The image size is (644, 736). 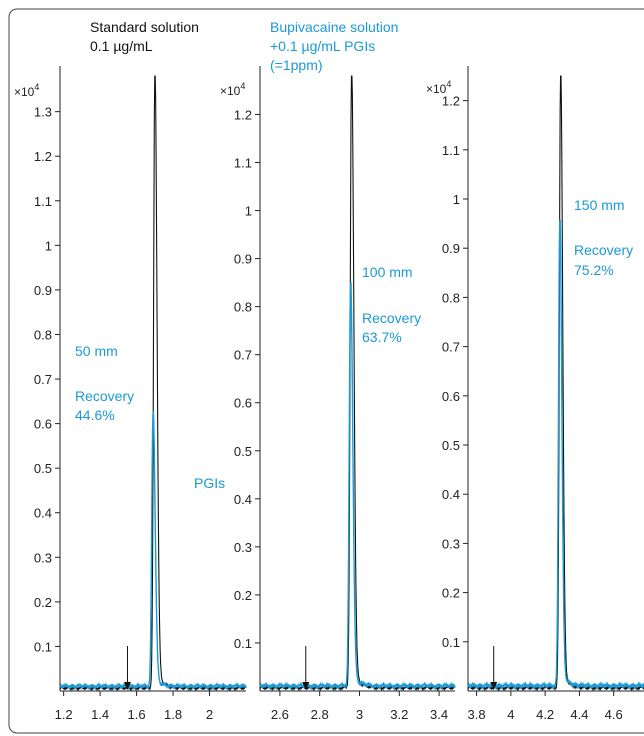 What do you see at coordinates (243, 499) in the screenshot?
I see `panel-100mm-y-tick-label: 0.4` at bounding box center [243, 499].